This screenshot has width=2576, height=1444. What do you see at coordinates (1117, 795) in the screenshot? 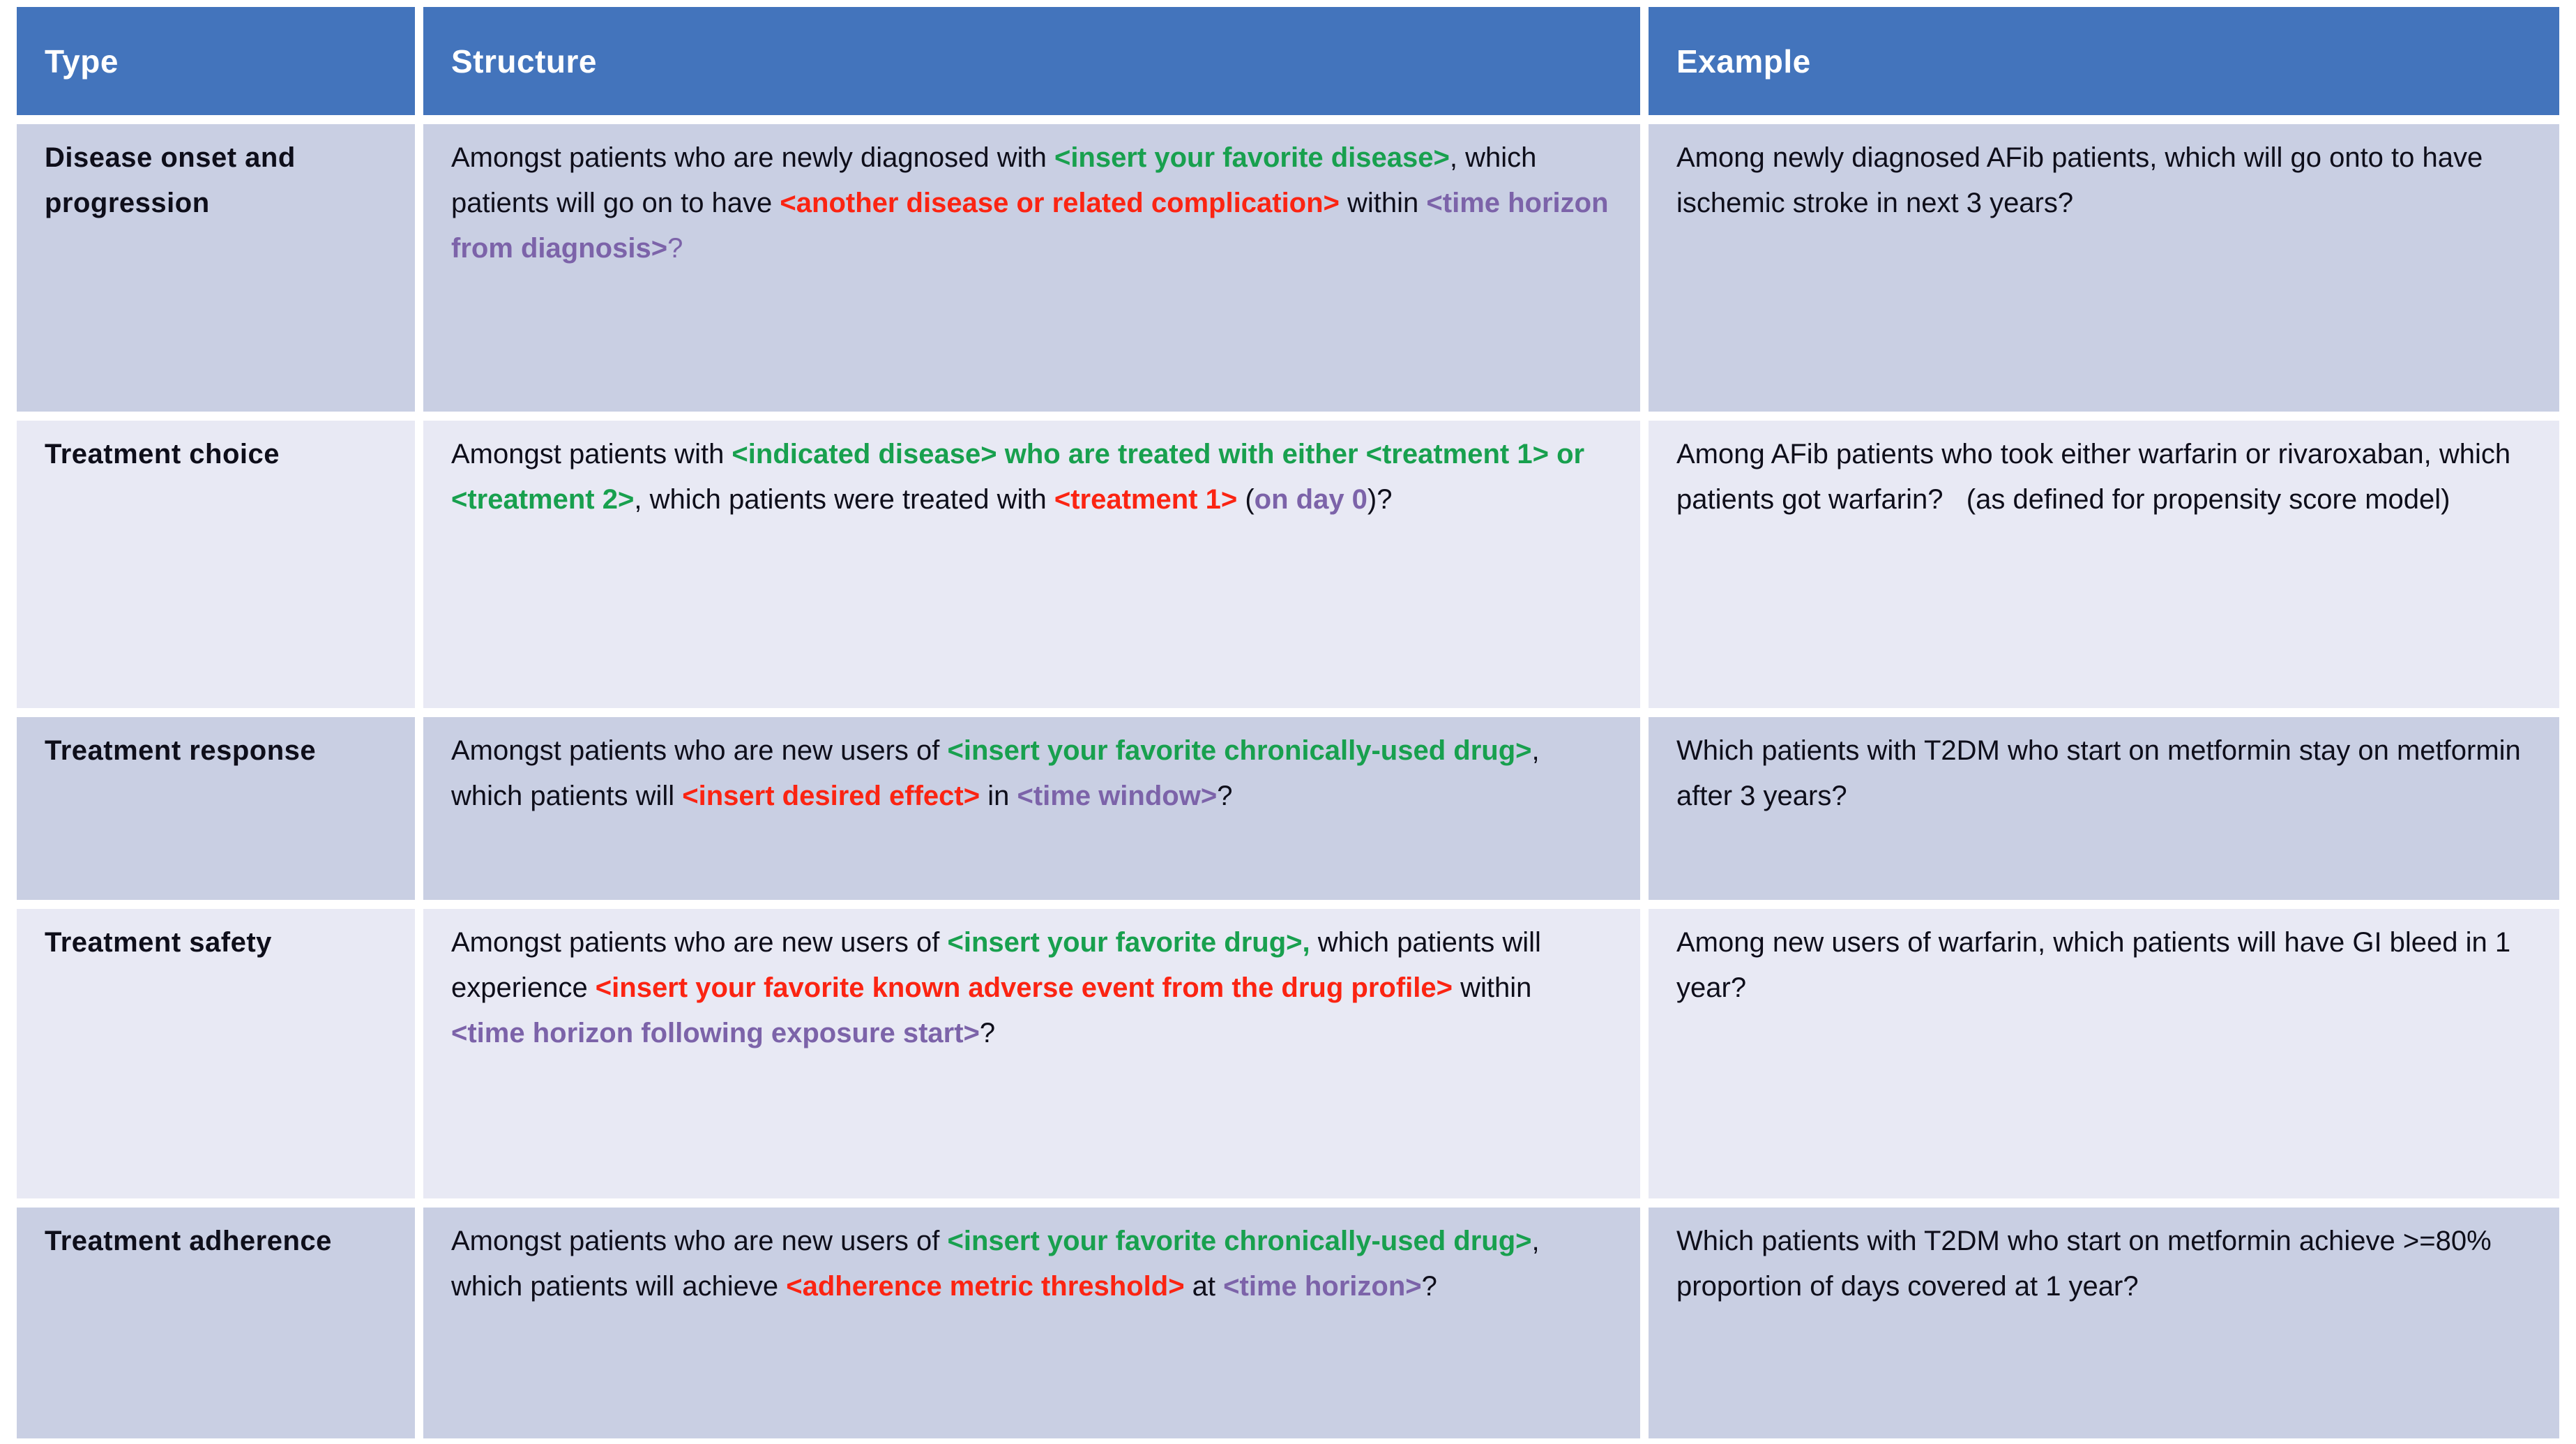
I see `structure-segment-purple: <time window>` at bounding box center [1117, 795].